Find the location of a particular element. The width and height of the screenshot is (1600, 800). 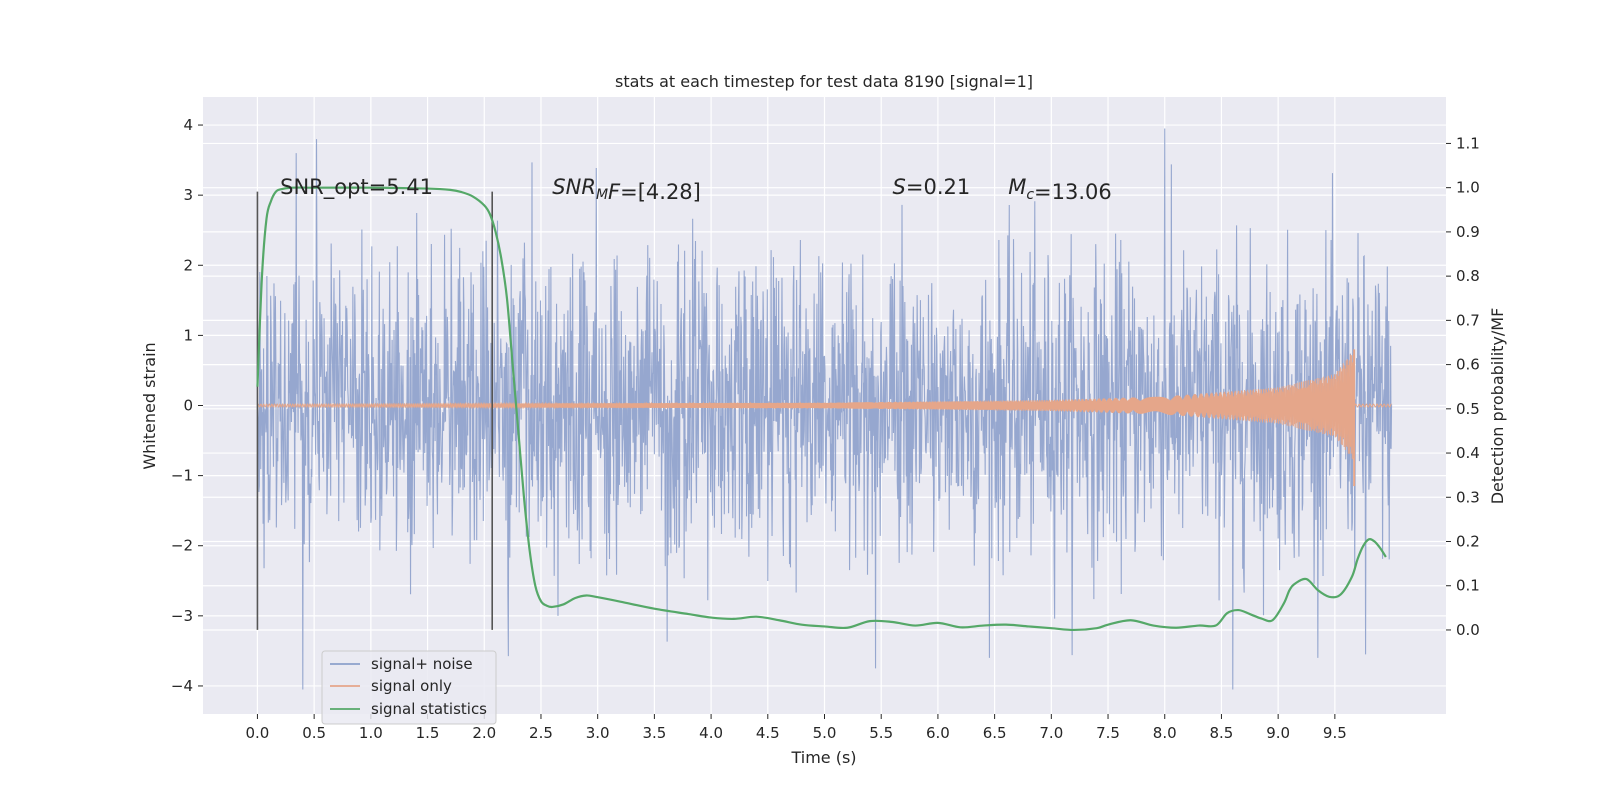

y-axis-ticks: −4 −3 −2 −1 0 1 2 3 4 is located at coordinates (187, 405).